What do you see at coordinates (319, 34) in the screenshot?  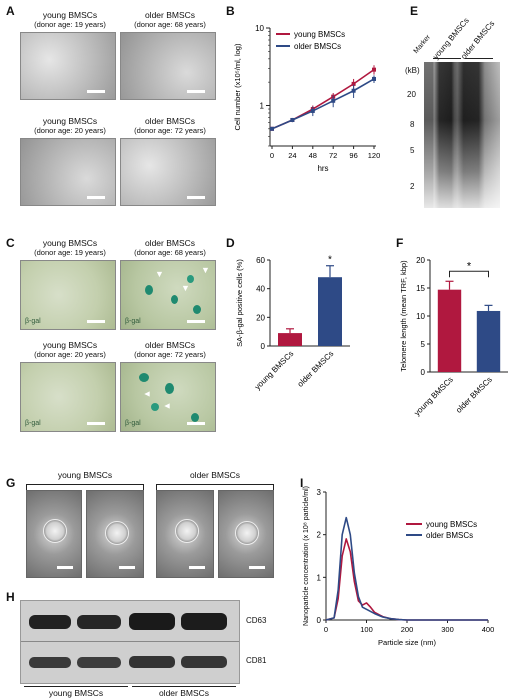 I see `legend-label: young BMSCs` at bounding box center [319, 34].